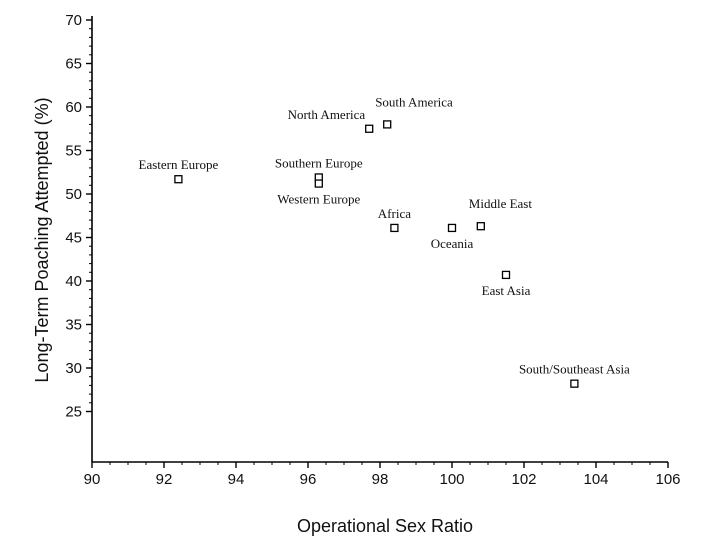 The image size is (720, 540). Describe the element at coordinates (380, 479) in the screenshot. I see `x-tick-label: 98` at that location.